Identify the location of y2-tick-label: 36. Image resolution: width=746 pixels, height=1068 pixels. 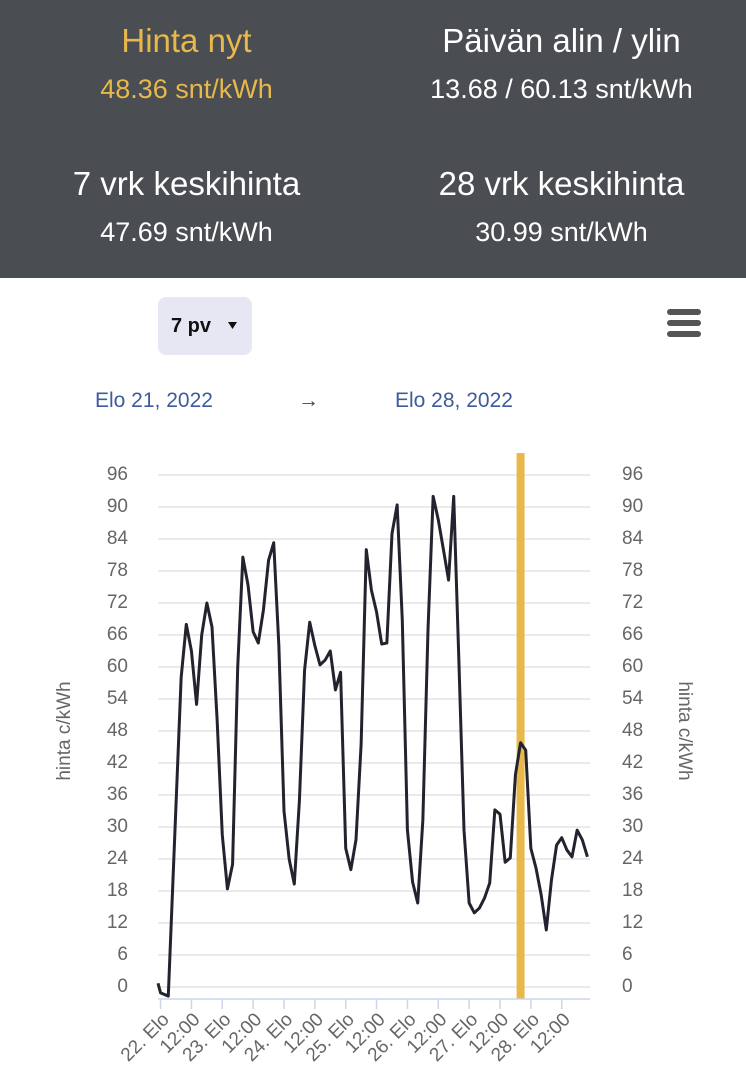
(632, 794).